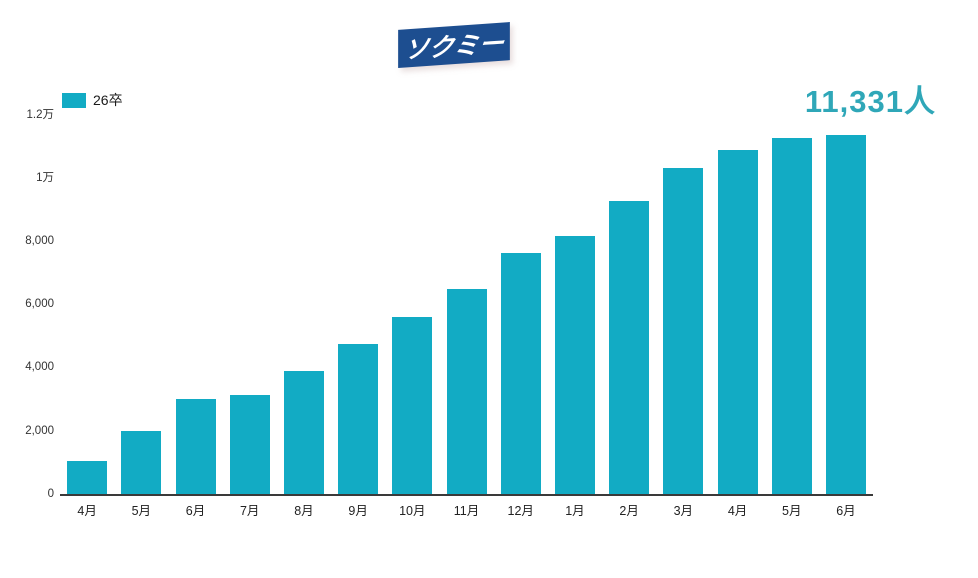  What do you see at coordinates (39, 304) in the screenshot?
I see `y-tick-label: 6,000` at bounding box center [39, 304].